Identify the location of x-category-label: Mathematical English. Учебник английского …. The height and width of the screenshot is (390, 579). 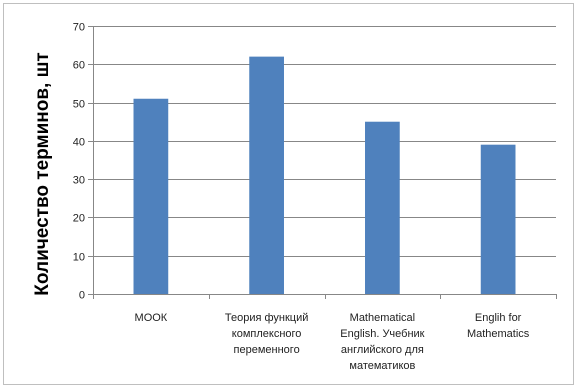
(382, 342).